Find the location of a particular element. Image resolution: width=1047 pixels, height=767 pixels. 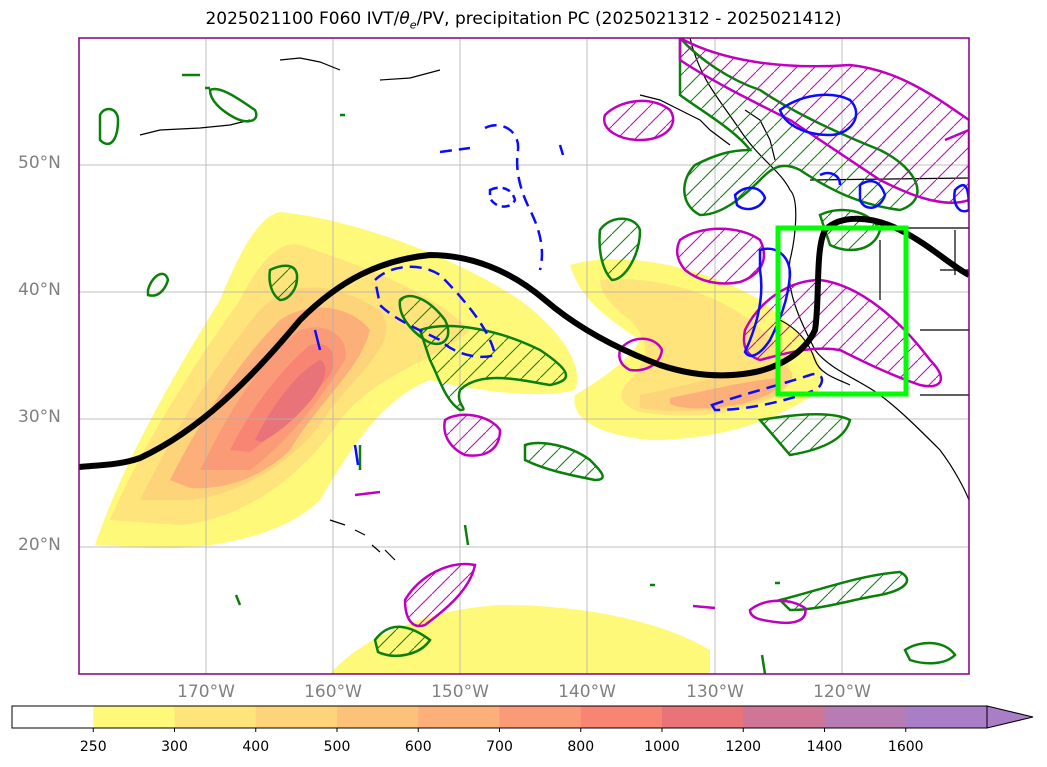

lat-label-40n: 40°N is located at coordinates (39, 290).